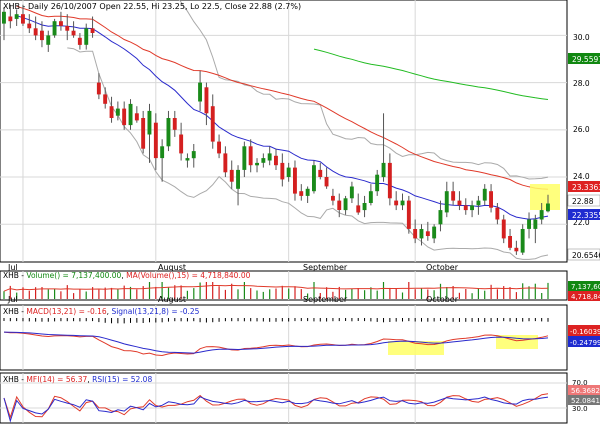 The height and width of the screenshot is (425, 600). I want to click on badge-rsi: 52.0841, so click(585, 401).